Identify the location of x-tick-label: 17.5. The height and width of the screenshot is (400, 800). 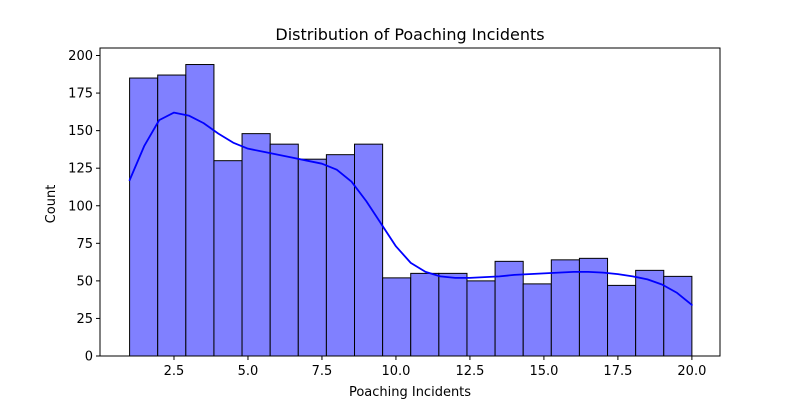
(617, 371).